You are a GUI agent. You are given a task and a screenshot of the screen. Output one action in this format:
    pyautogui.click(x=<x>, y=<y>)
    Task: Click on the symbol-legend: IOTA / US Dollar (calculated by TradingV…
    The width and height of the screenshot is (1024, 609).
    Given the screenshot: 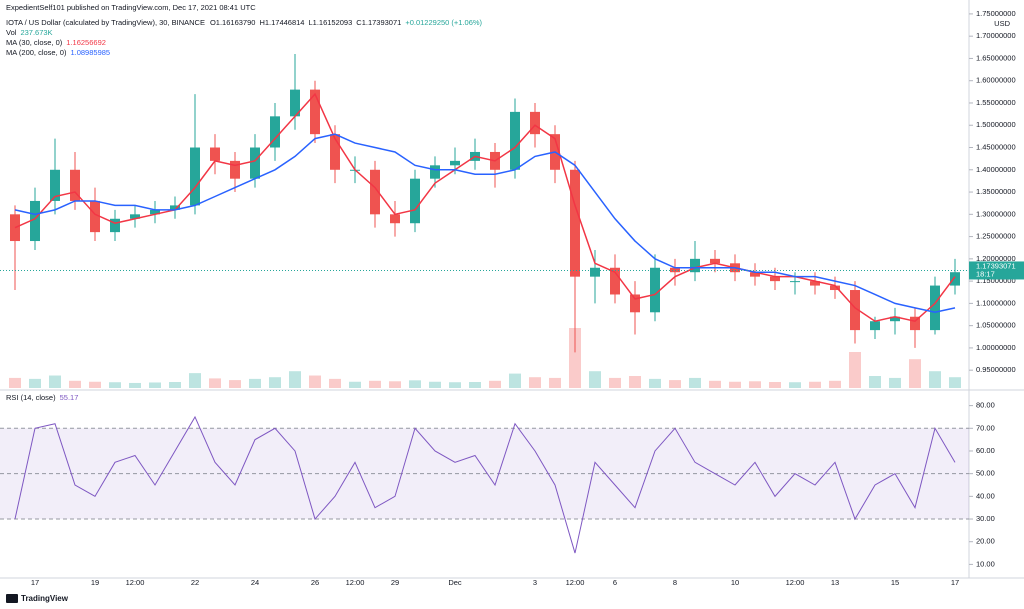 What is the action you would take?
    pyautogui.click(x=244, y=22)
    